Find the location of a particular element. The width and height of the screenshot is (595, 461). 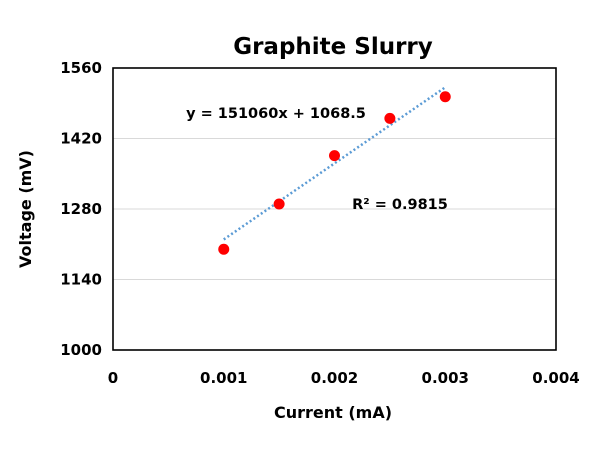

y-tick-label: 1280 is located at coordinates (81, 209).